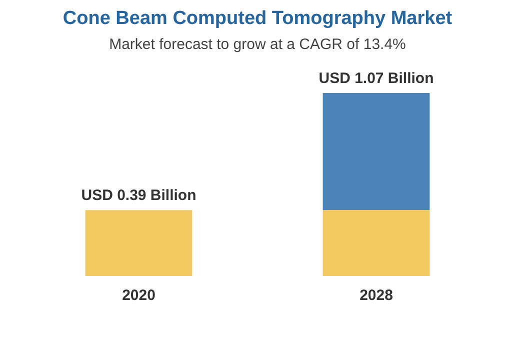  I want to click on x-tick-label: 2020, so click(139, 295).